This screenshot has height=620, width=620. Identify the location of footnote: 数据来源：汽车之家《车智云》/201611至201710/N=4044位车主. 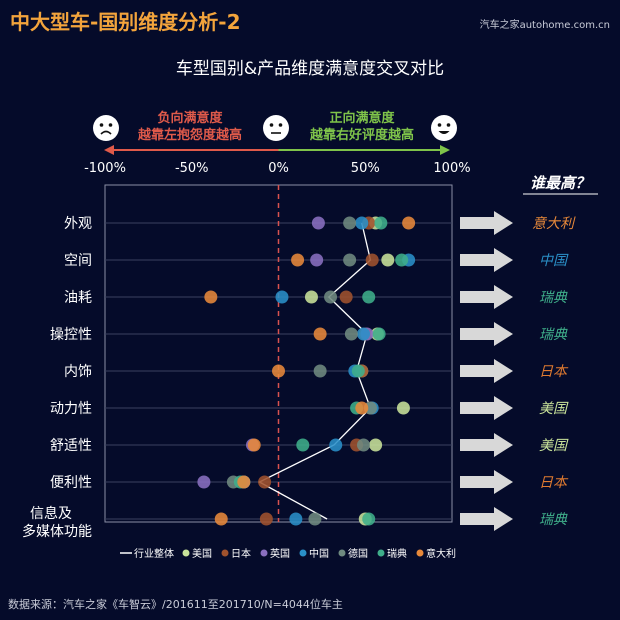
(175, 604).